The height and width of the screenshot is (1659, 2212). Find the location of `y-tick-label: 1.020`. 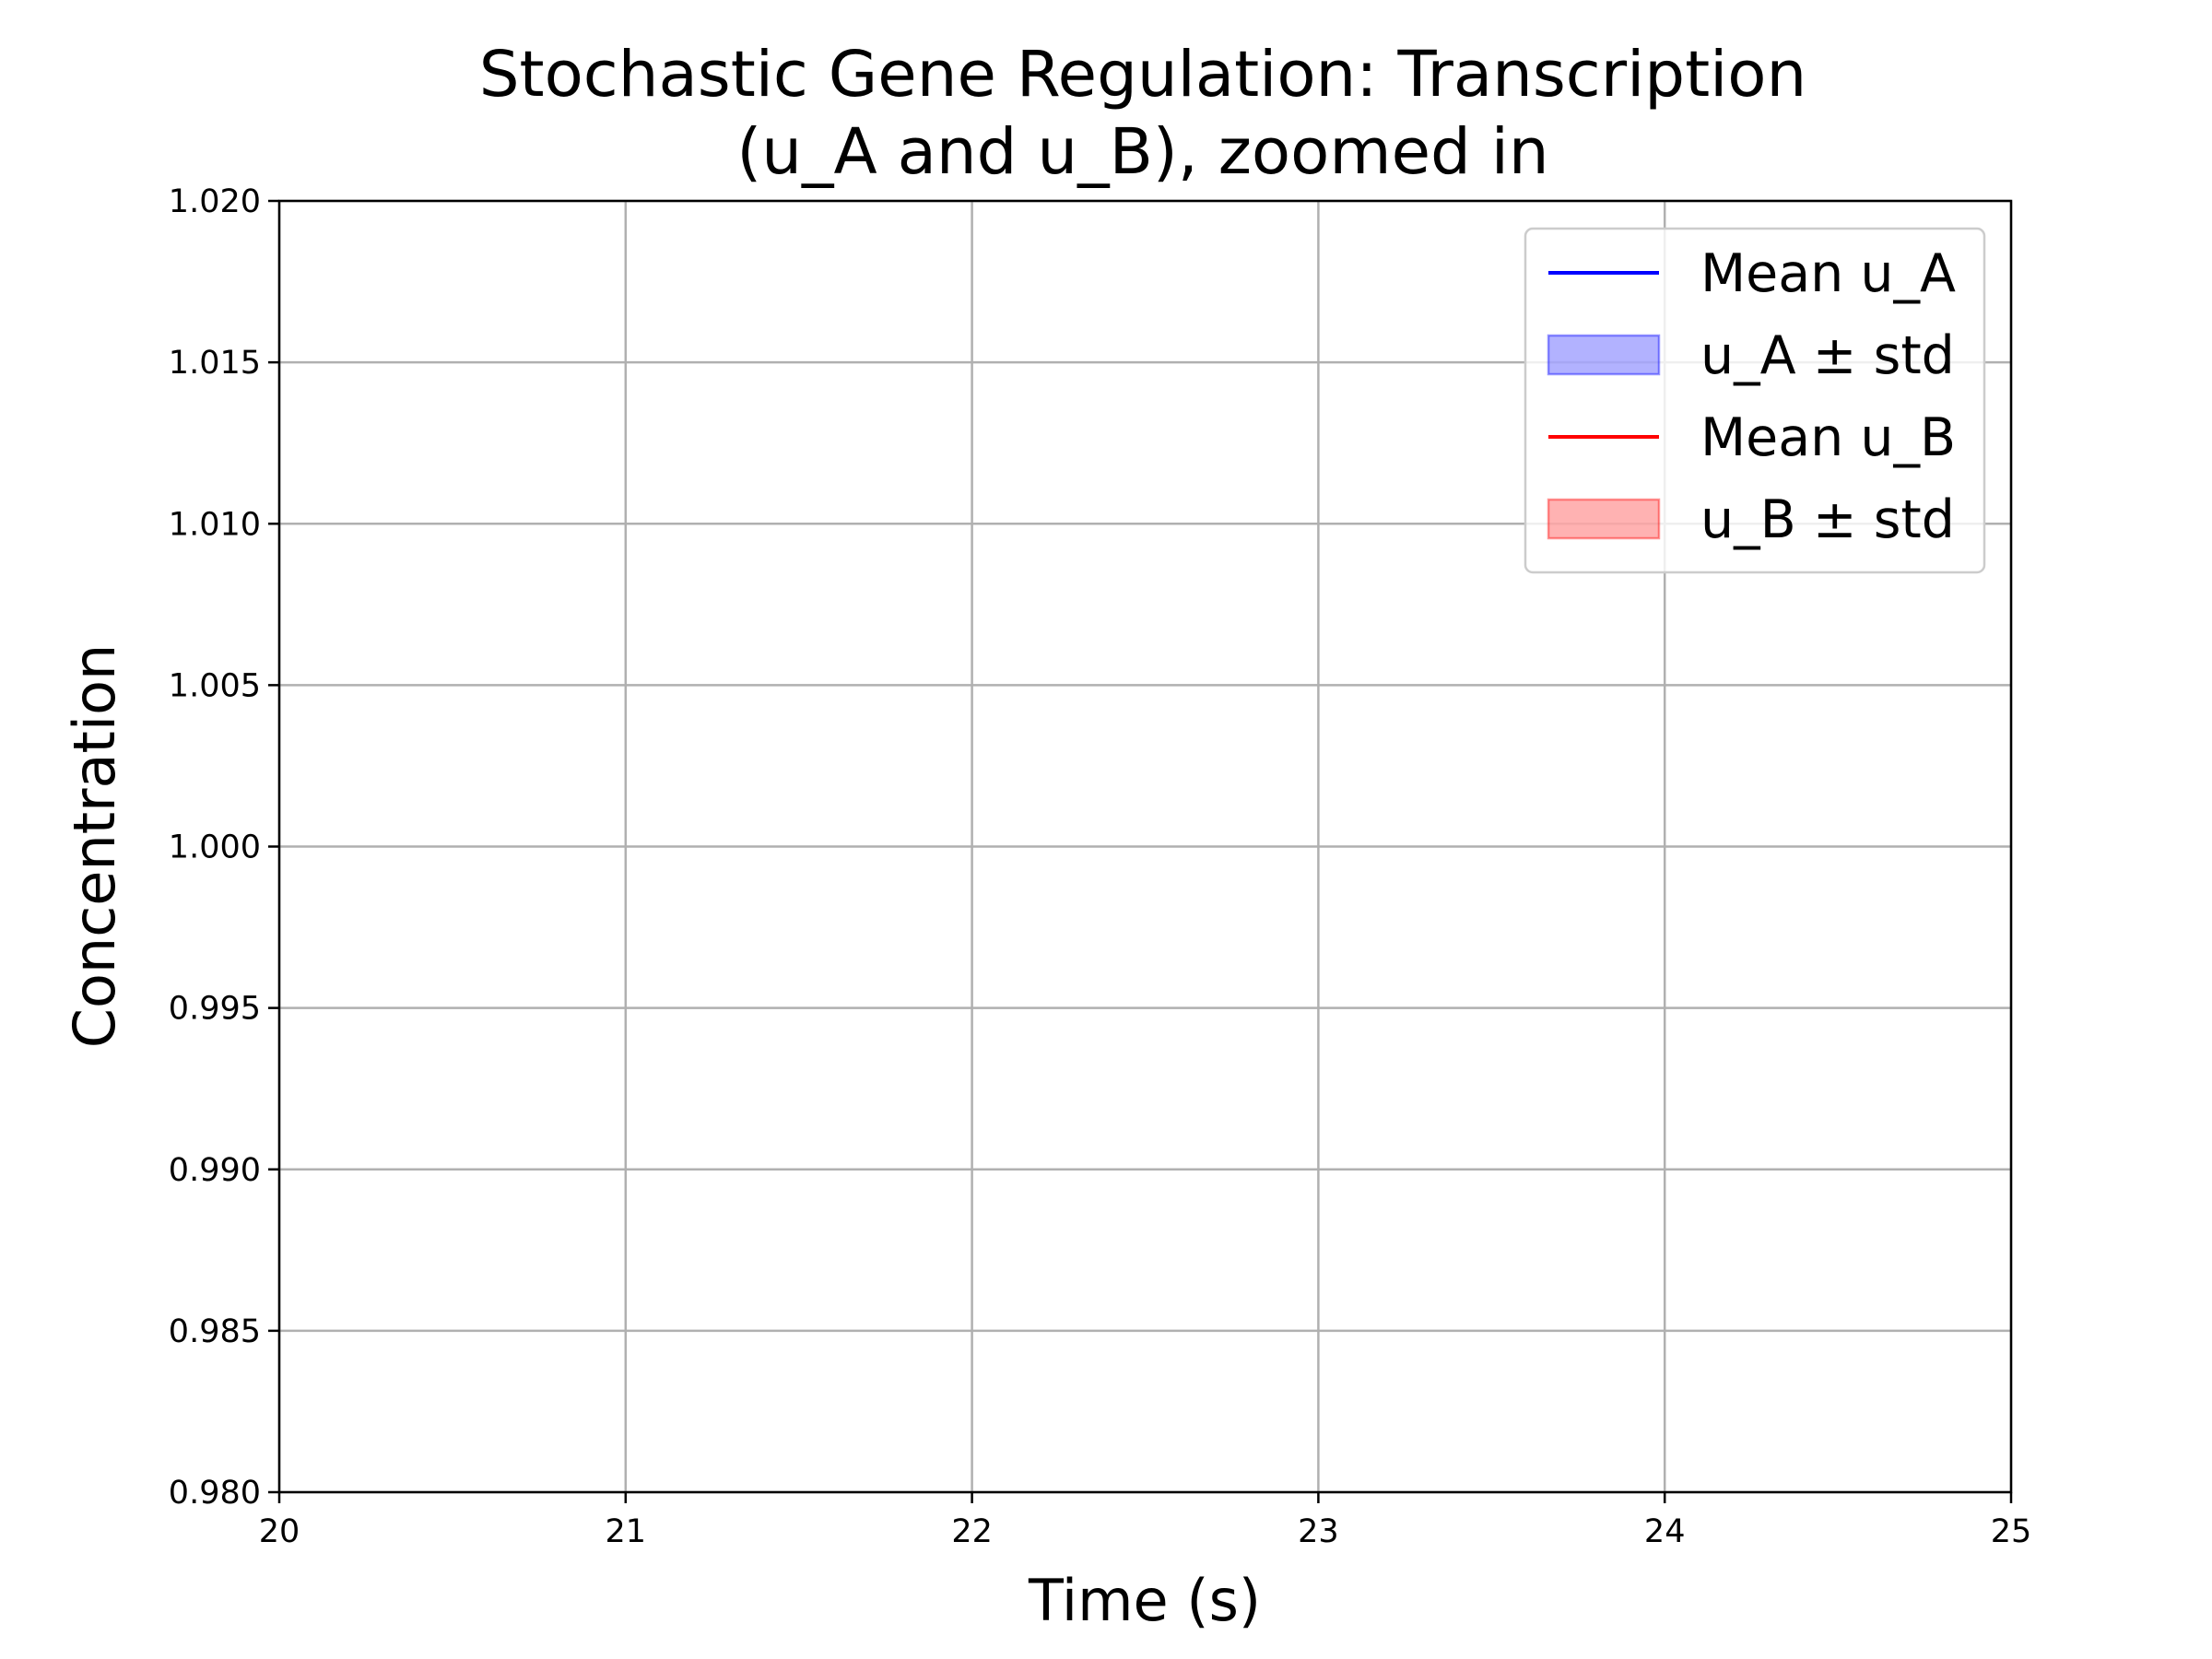

y-tick-label: 1.020 is located at coordinates (215, 201).